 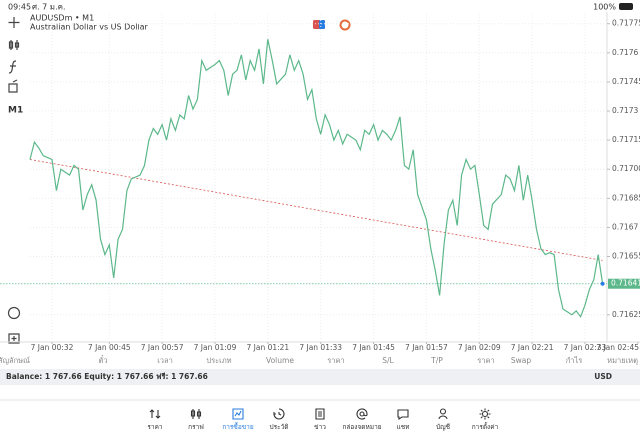 I want to click on left-toolbar, so click(x=14, y=180).